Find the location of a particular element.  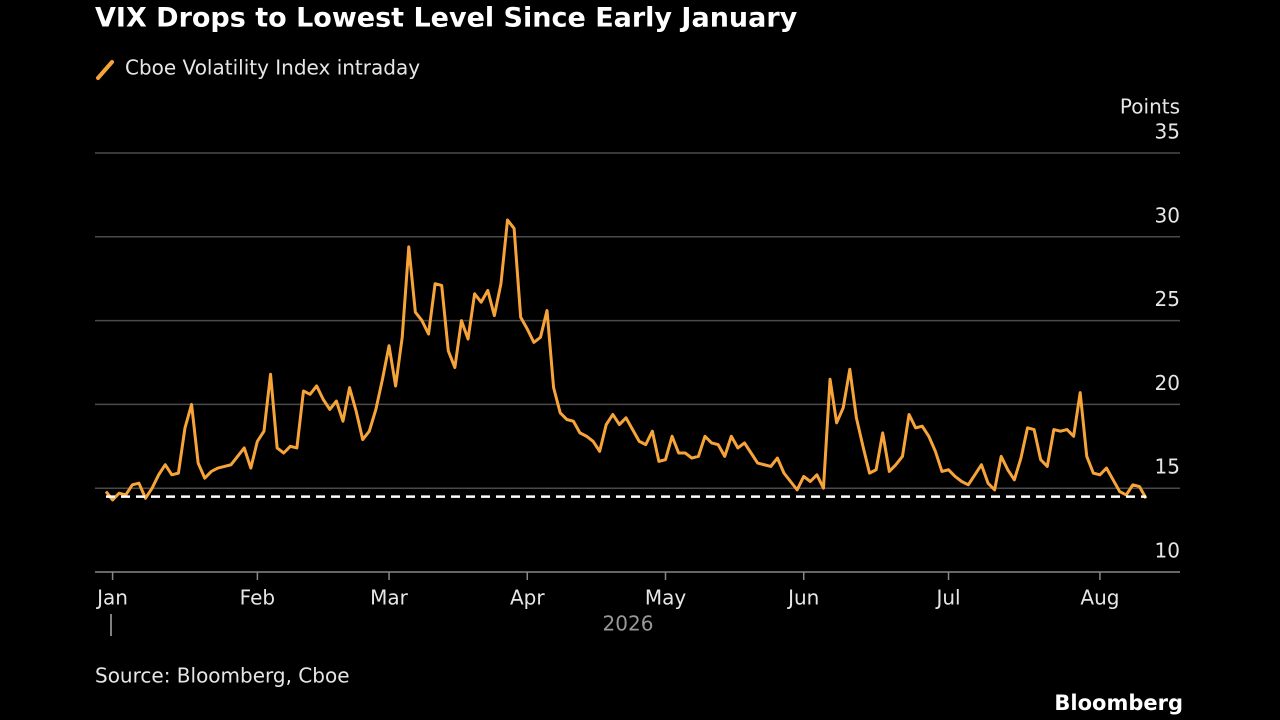

y-tick-label: 25 is located at coordinates (1167, 299).